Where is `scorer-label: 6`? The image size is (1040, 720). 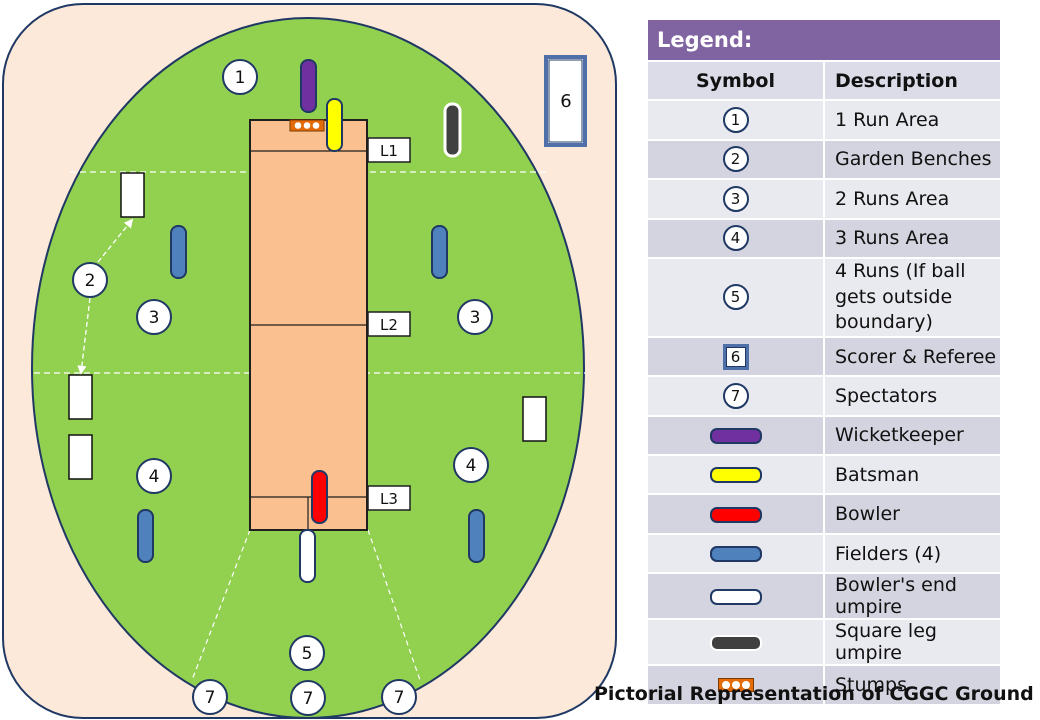 scorer-label: 6 is located at coordinates (565, 101).